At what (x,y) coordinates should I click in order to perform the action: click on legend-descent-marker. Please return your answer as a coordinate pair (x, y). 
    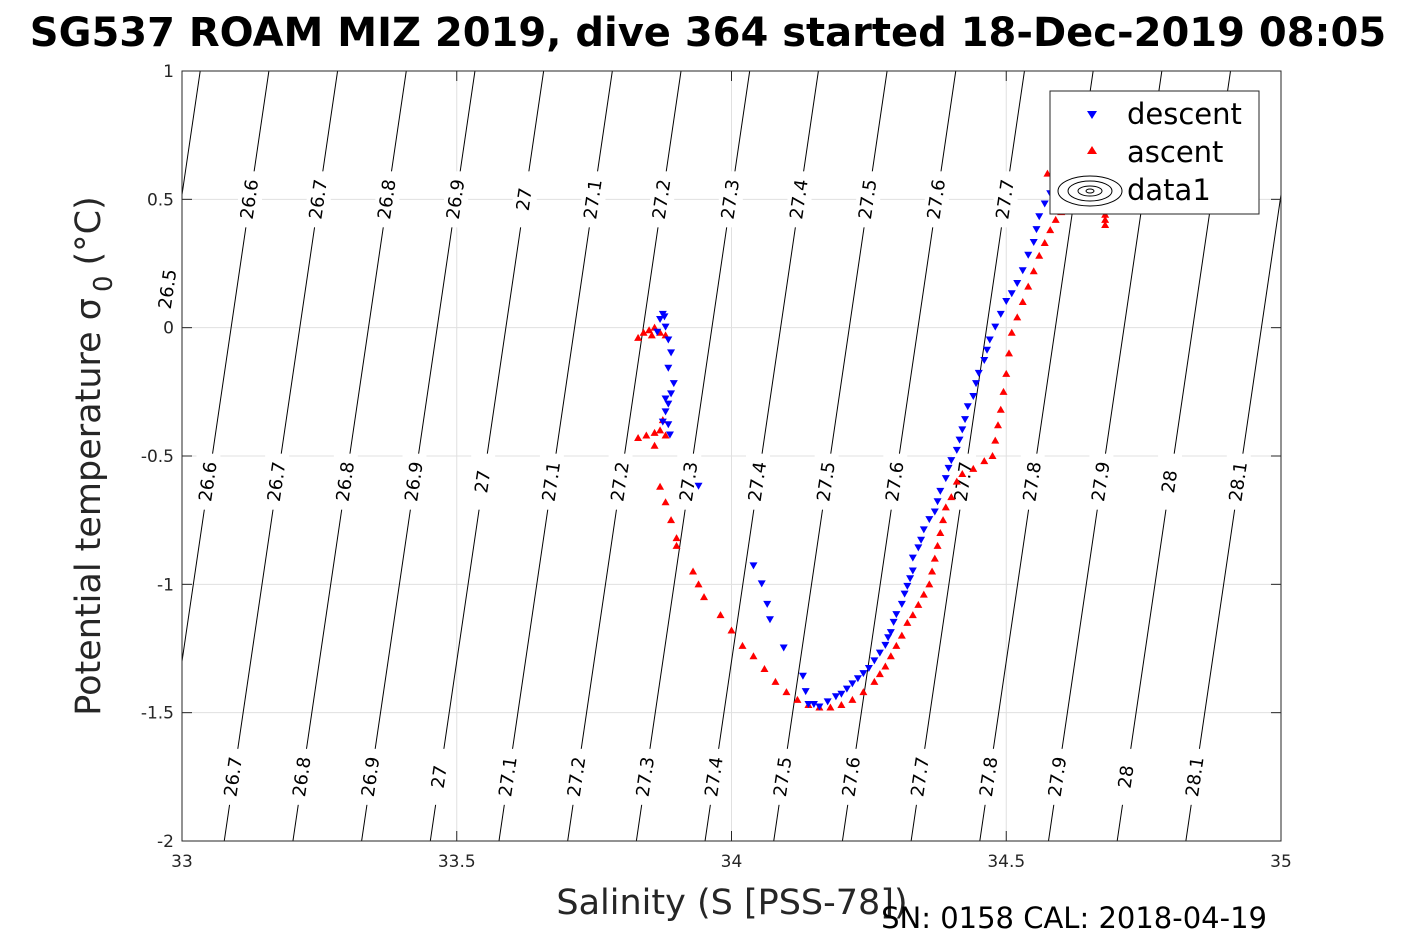
    Looking at the image, I should click on (1092, 115).